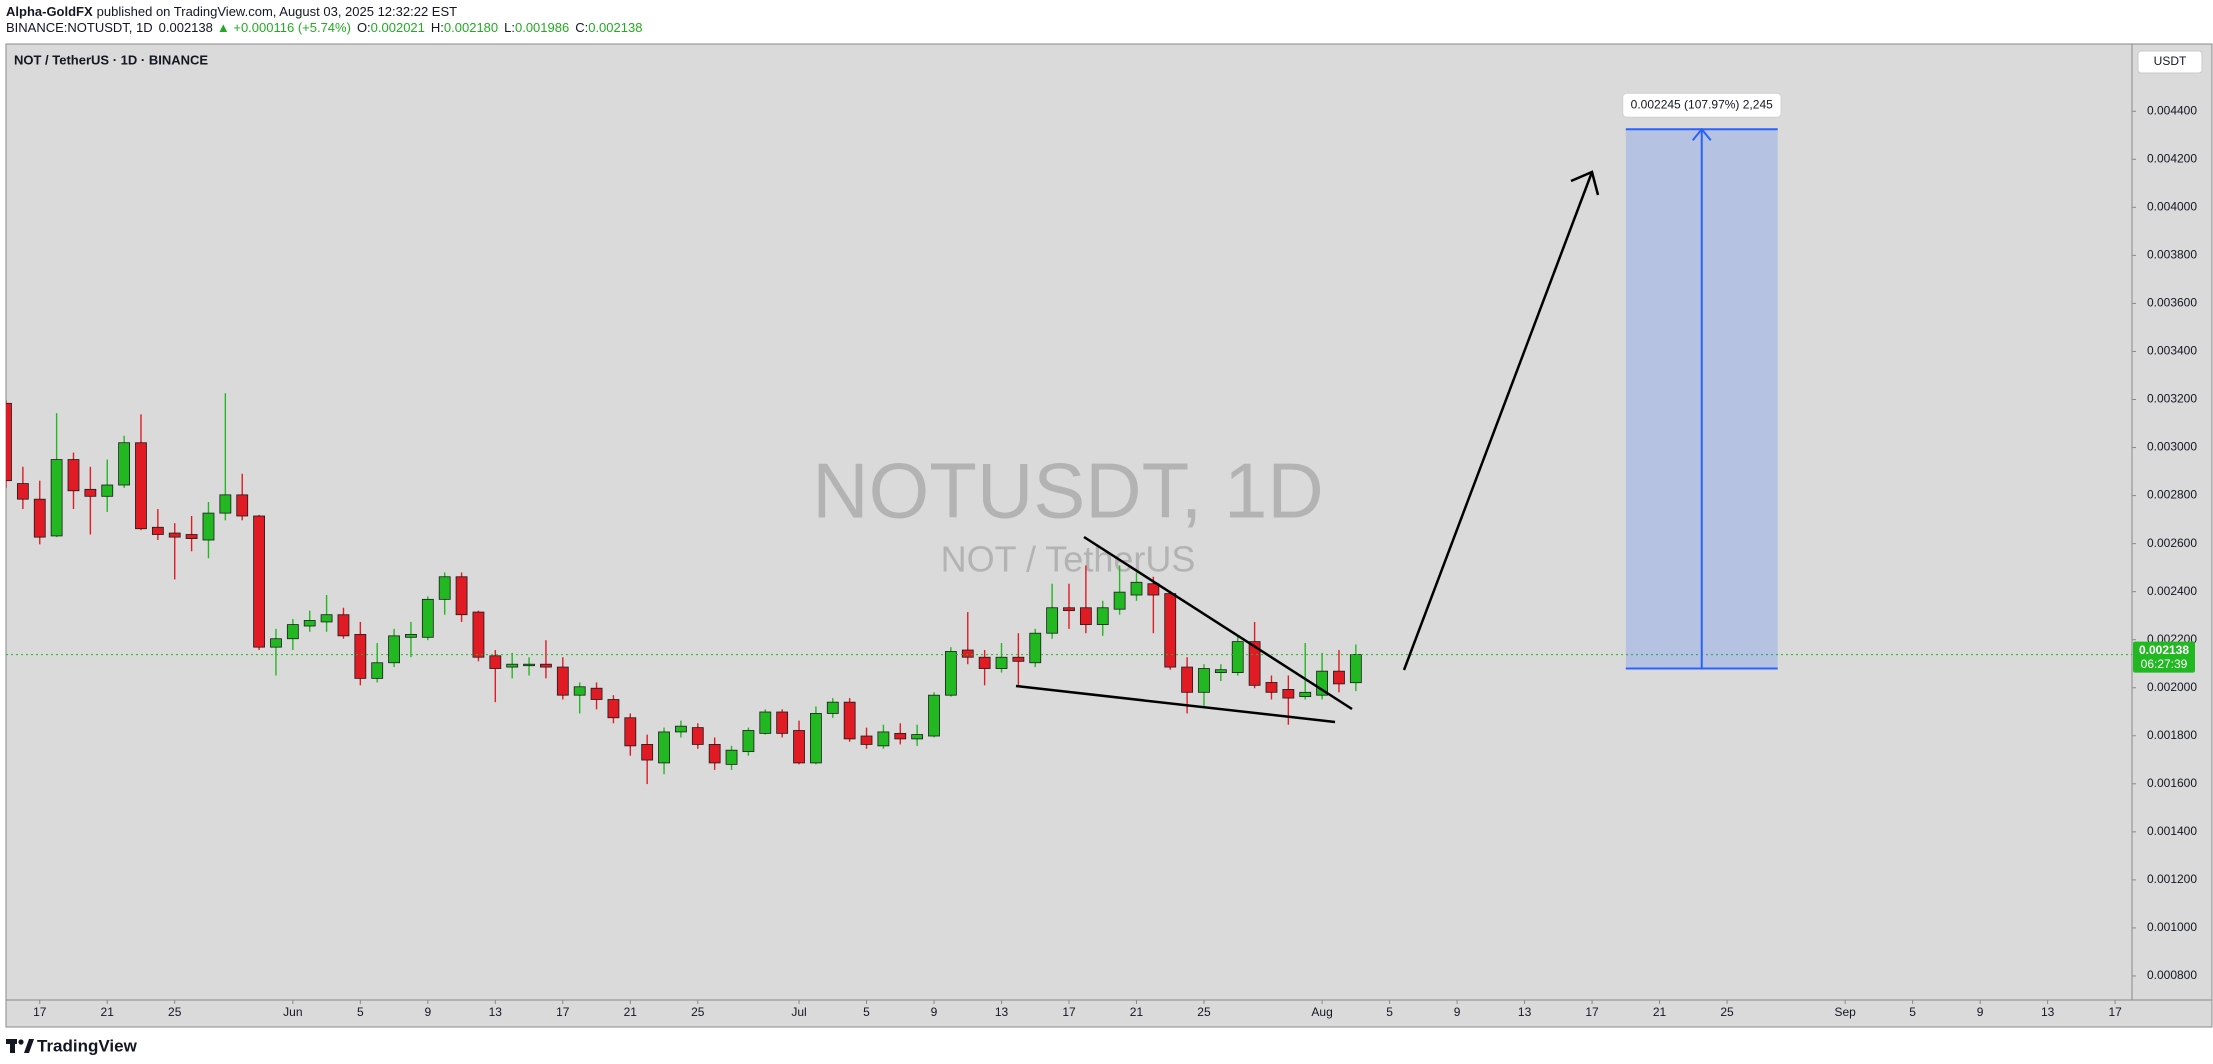  I want to click on currency-box, so click(2170, 62).